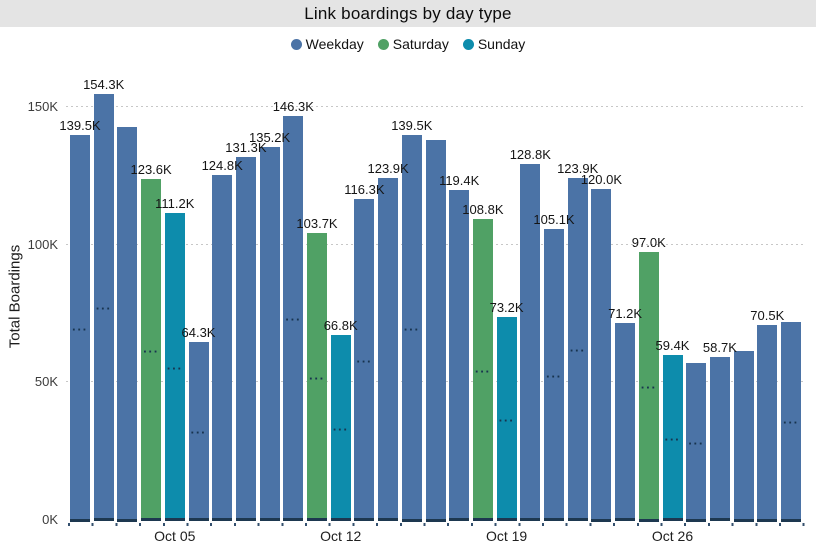  Describe the element at coordinates (50, 519) in the screenshot. I see `y-tick-label-0k: 0K` at that location.